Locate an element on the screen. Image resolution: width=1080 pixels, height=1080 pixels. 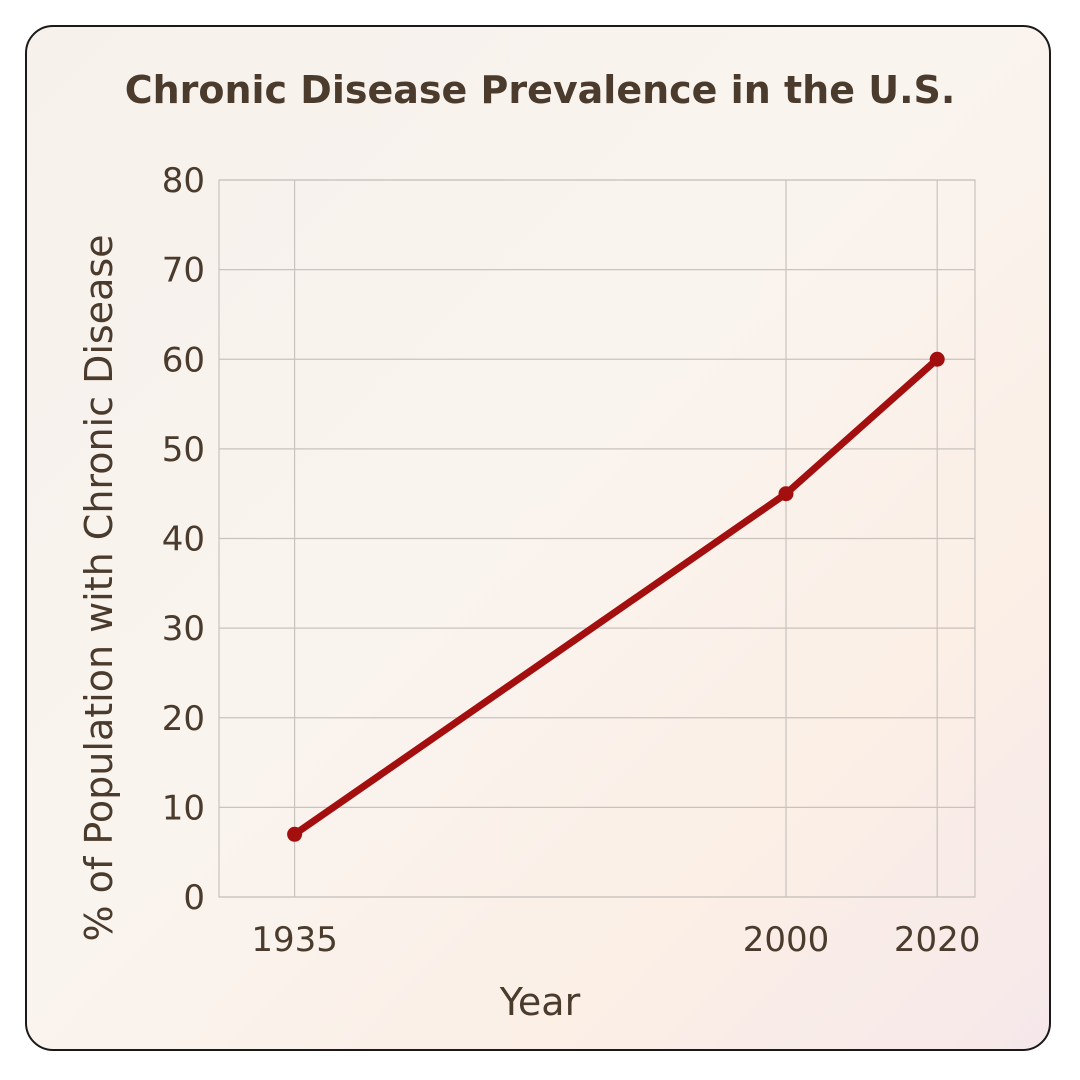
y-tick-label: 20 is located at coordinates (183, 719).